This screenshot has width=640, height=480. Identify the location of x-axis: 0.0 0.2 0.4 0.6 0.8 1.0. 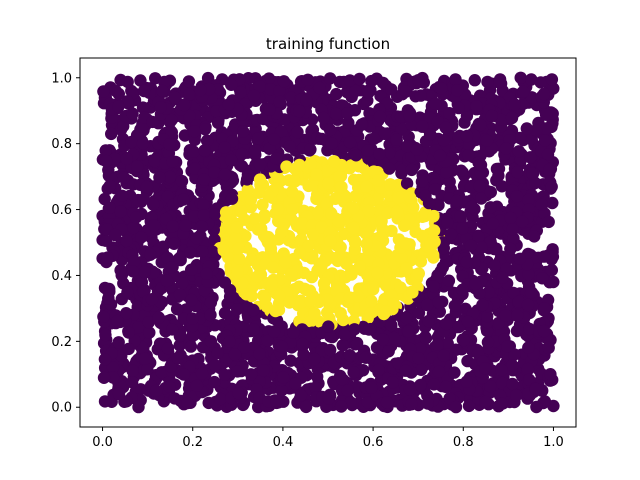
(328, 438).